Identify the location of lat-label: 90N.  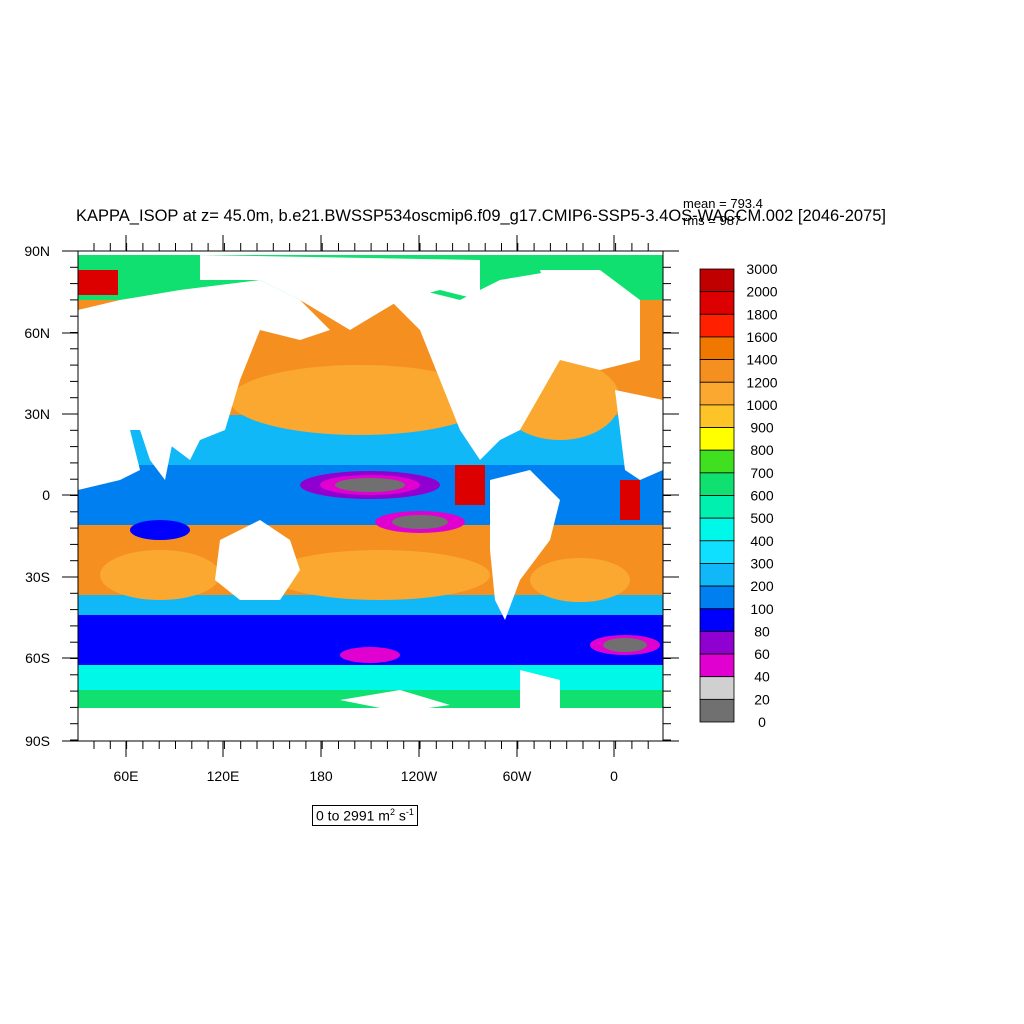
(37, 251).